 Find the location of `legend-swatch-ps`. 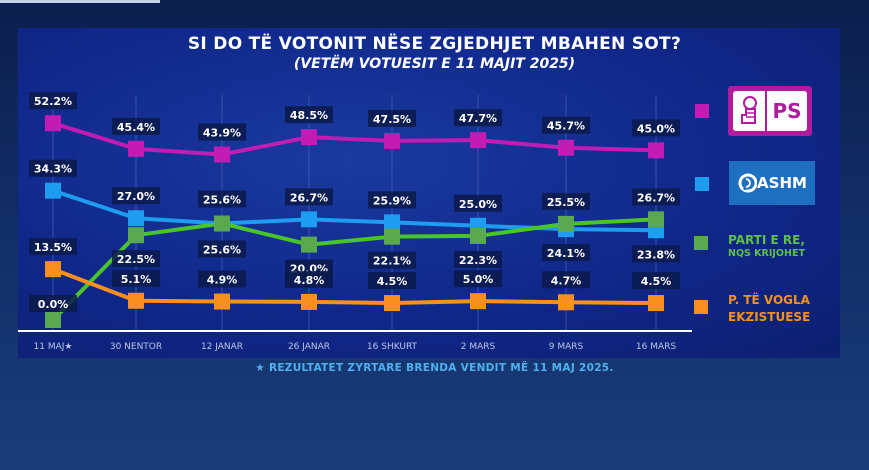

legend-swatch-ps is located at coordinates (702, 111).